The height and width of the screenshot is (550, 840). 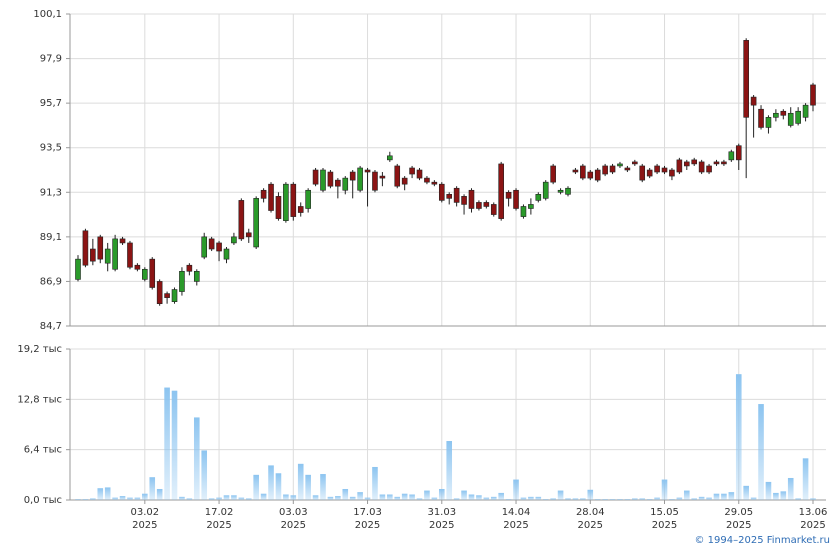 What do you see at coordinates (51, 237) in the screenshot?
I see `y-tick-label: 89,1` at bounding box center [51, 237].